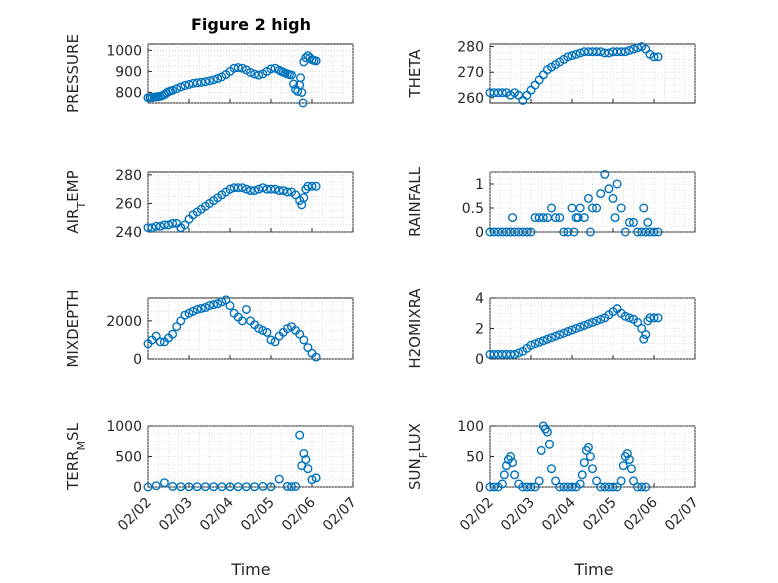  What do you see at coordinates (415, 201) in the screenshot?
I see `y-axis-label: RAINFALL` at bounding box center [415, 201].